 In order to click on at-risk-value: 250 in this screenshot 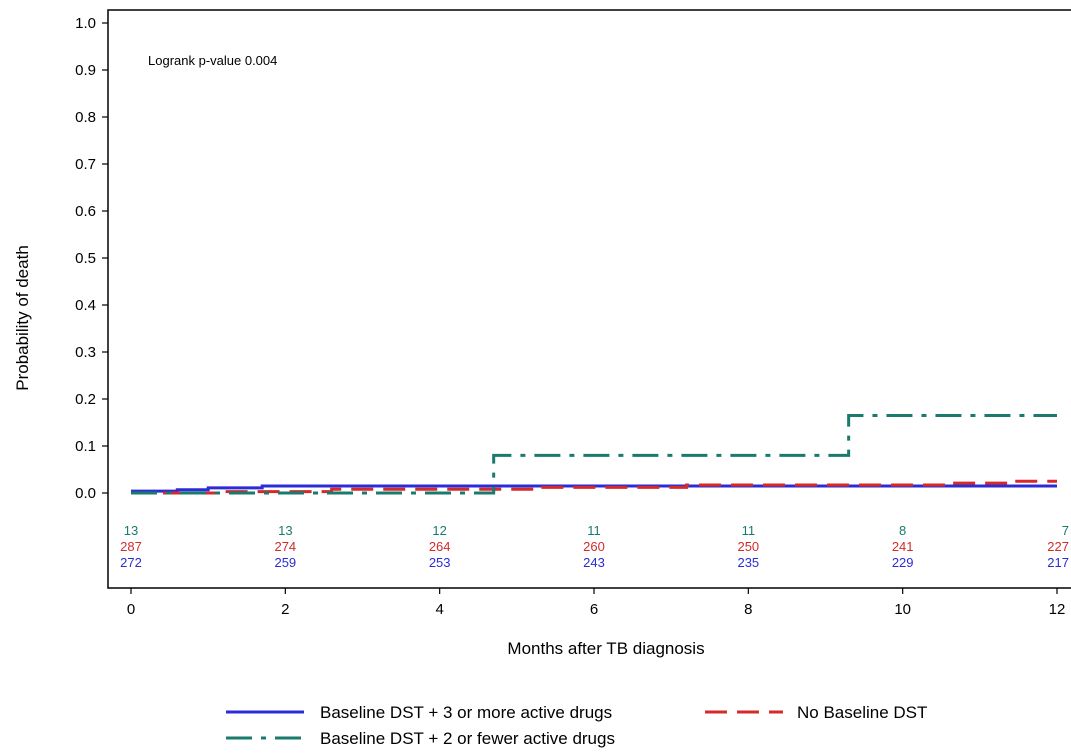, I will do `click(748, 546)`.